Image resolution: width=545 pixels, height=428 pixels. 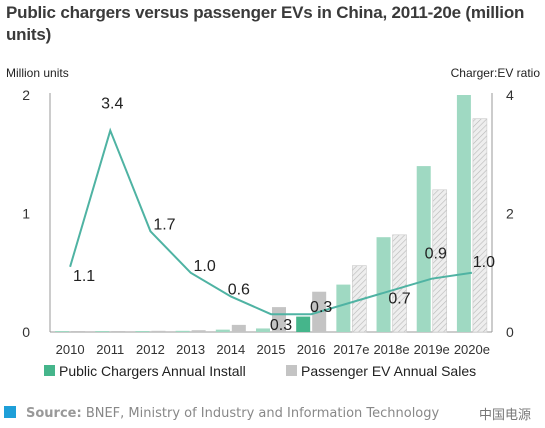 What do you see at coordinates (351, 349) in the screenshot?
I see `x-tick-label: 2017e` at bounding box center [351, 349].